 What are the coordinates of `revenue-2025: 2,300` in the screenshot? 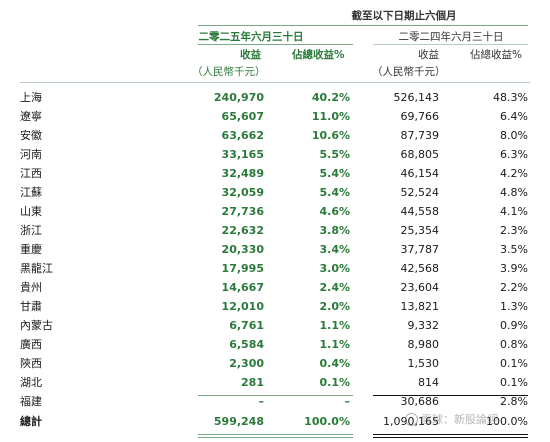 It's located at (246, 363).